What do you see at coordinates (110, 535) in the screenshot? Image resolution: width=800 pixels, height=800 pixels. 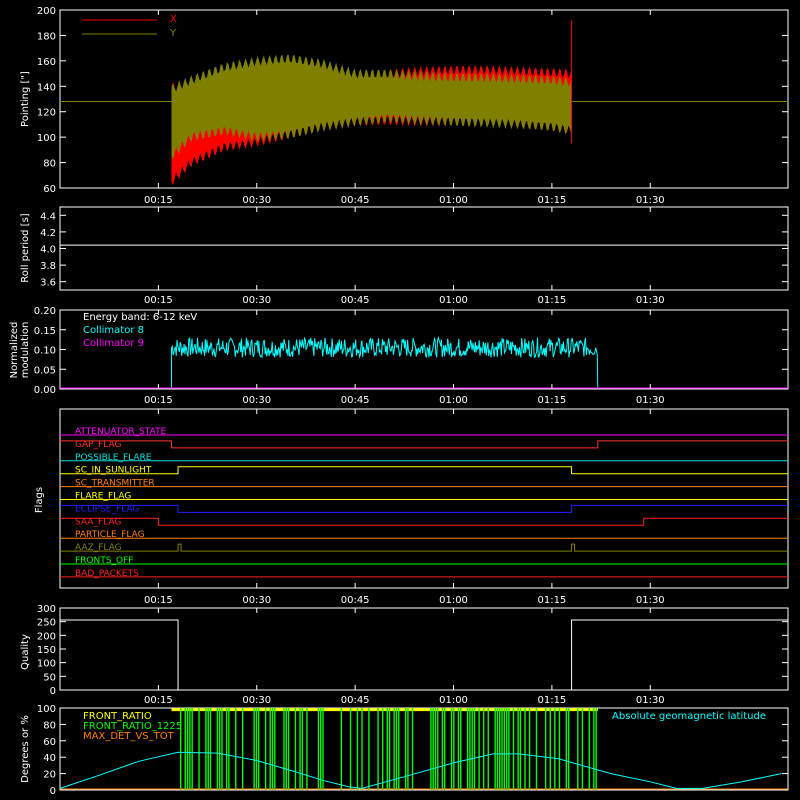 I see `flag-label: PARTICLE_FLAG` at bounding box center [110, 535].